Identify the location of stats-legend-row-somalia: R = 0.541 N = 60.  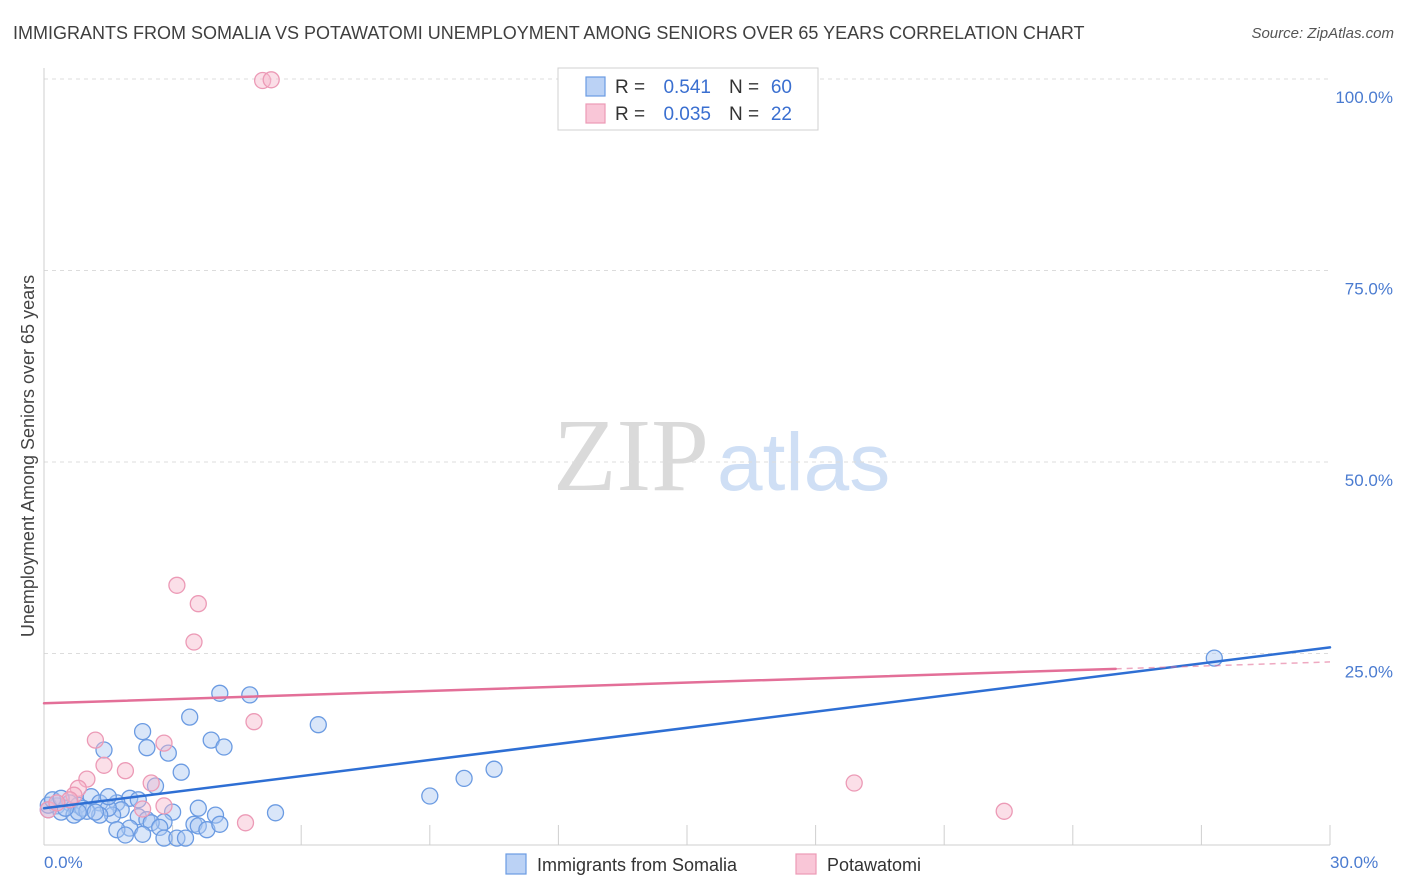
(688, 87).